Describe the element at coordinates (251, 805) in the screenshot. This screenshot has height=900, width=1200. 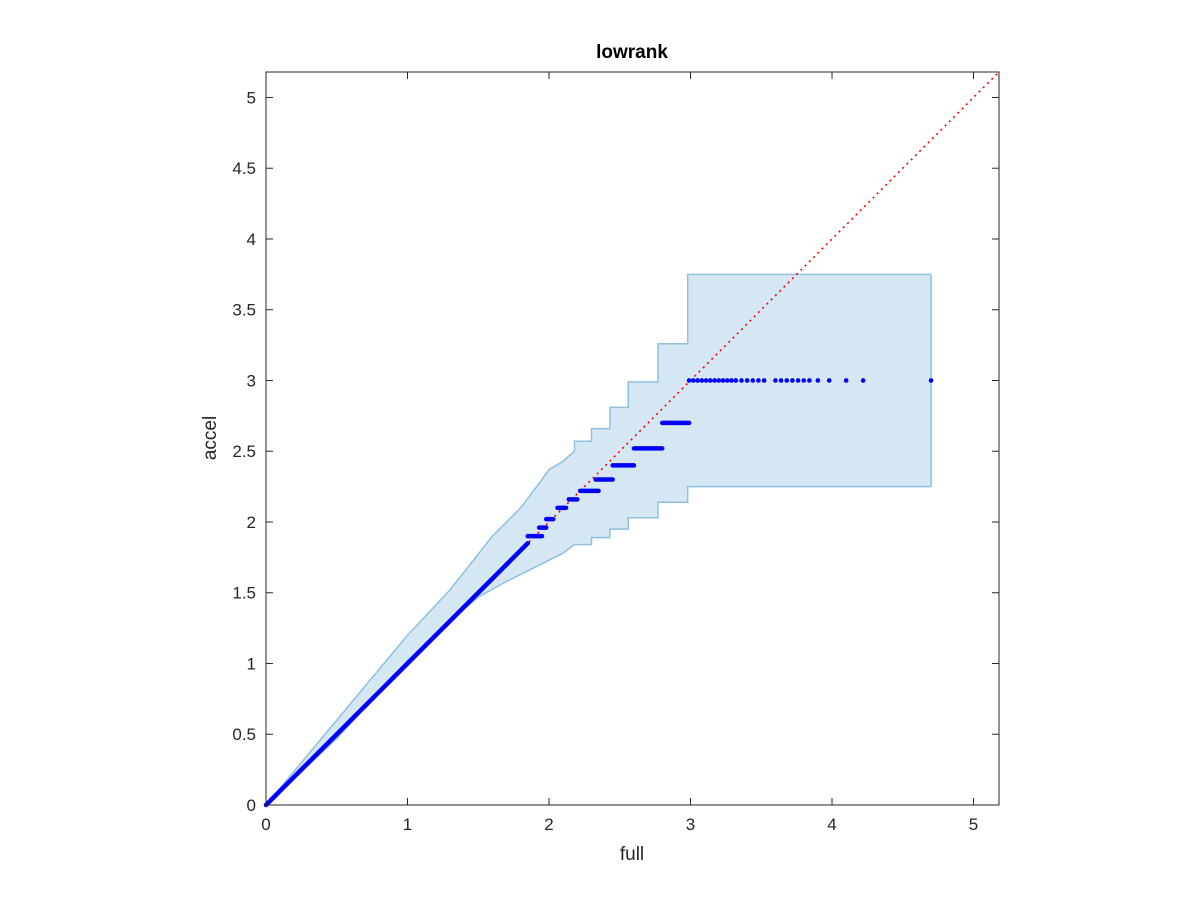
I see `y-tick-label: 0` at that location.